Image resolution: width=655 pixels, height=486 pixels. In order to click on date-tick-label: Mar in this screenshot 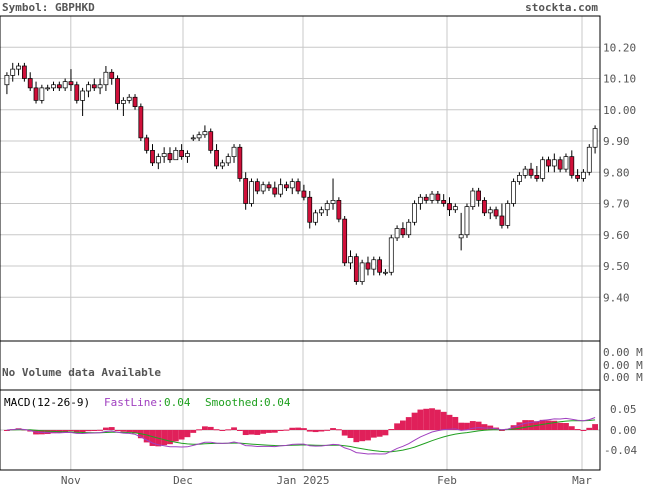, I will do `click(582, 480)`.